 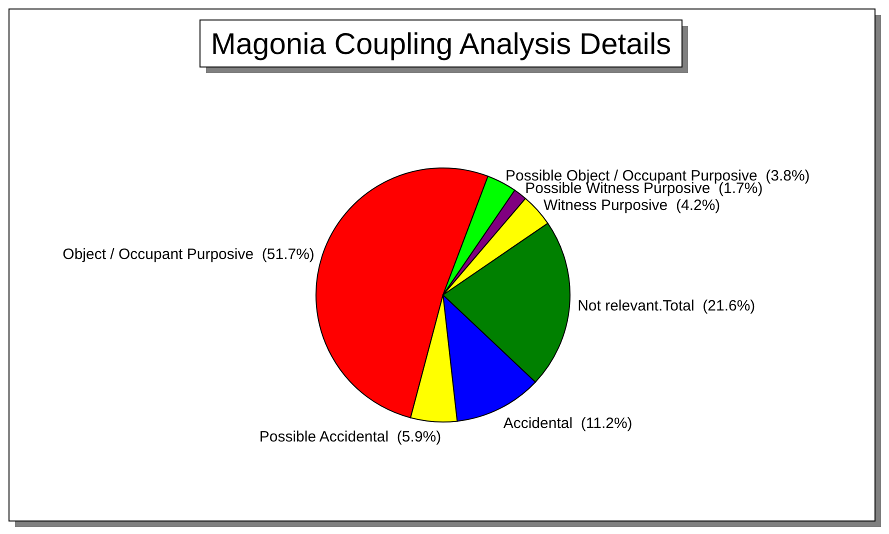 I want to click on slice-label: Not relevant.Total (21.6%), so click(x=667, y=306).